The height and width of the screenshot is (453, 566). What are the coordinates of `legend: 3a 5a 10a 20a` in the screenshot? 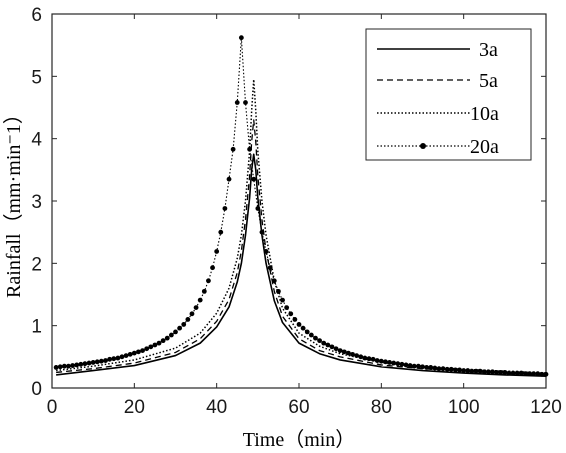 It's located at (448, 94).